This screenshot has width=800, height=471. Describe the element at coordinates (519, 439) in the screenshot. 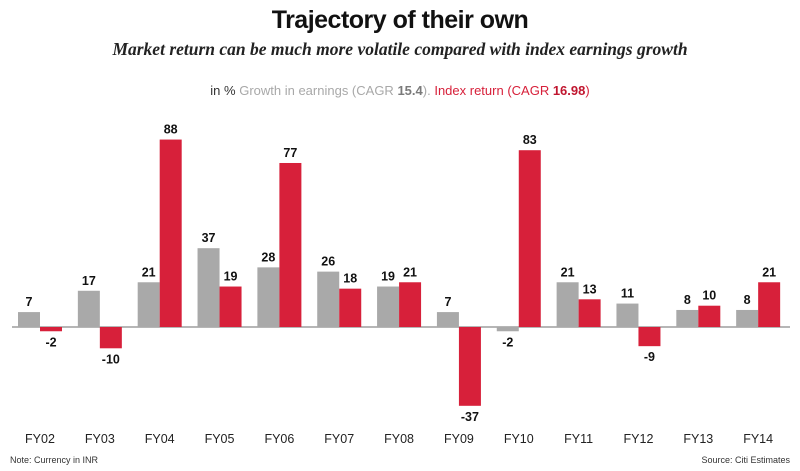

I see `x-tick-label: FY10` at that location.